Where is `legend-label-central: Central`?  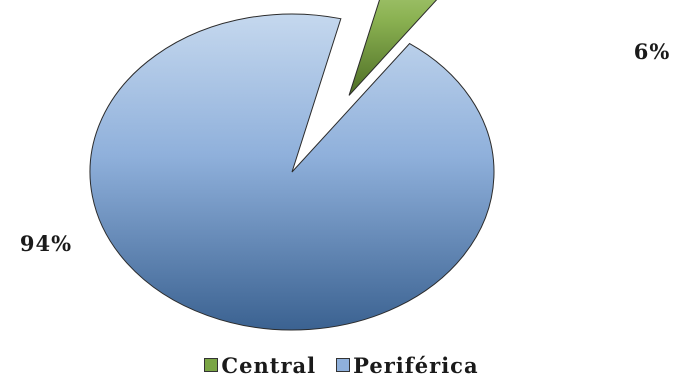 legend-label-central: Central is located at coordinates (269, 365).